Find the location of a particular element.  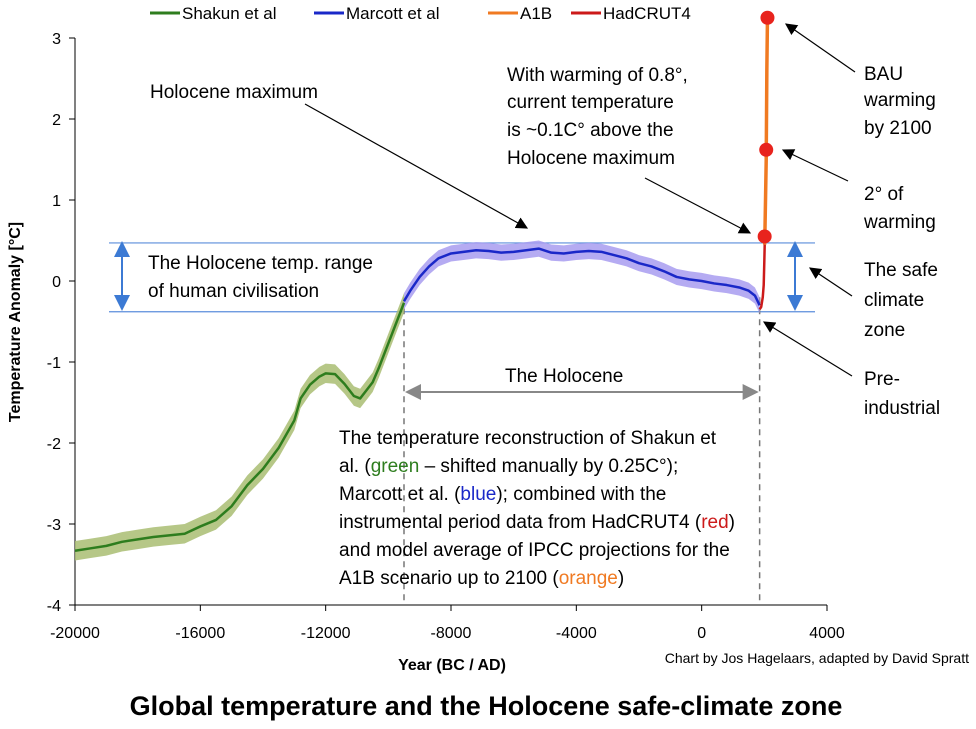

range-label-1: The Holocene temp. range is located at coordinates (260, 263).